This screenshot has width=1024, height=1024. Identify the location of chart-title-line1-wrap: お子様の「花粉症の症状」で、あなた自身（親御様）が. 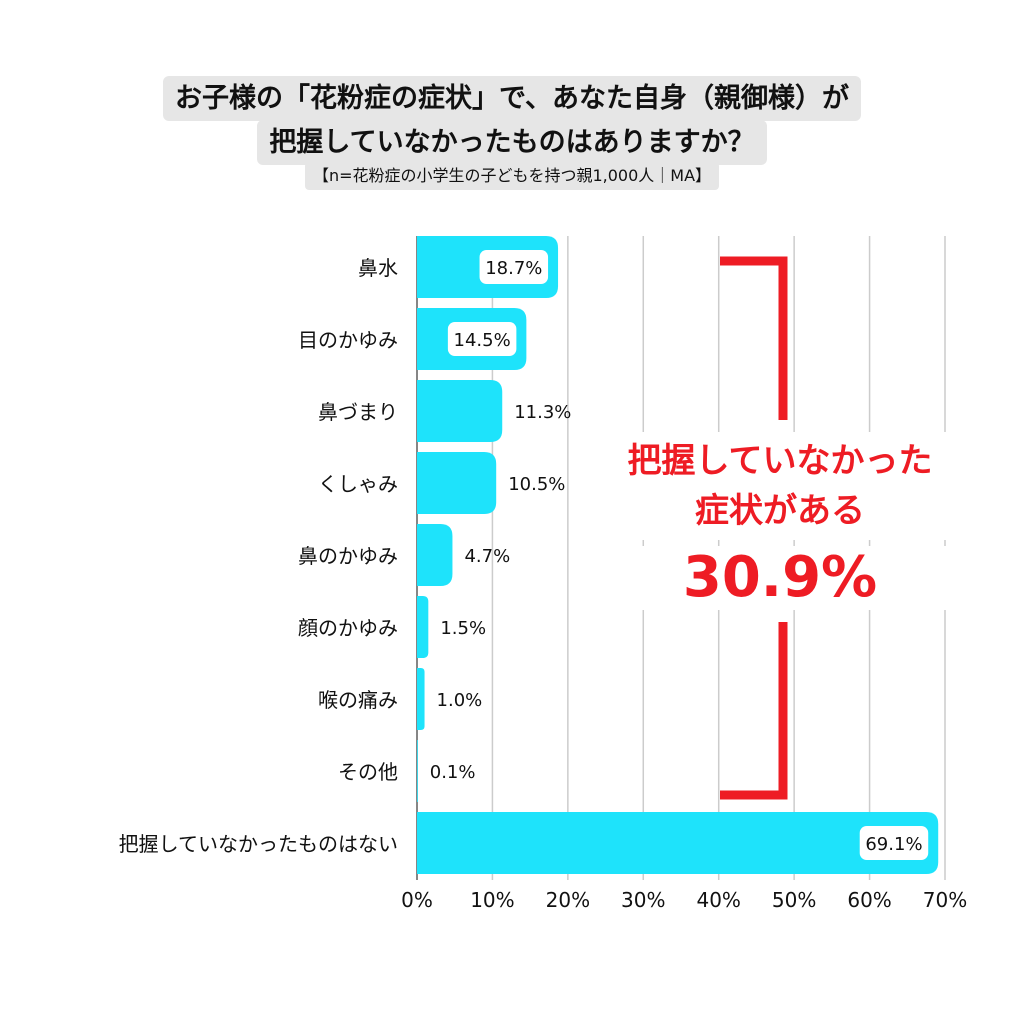
(512, 98).